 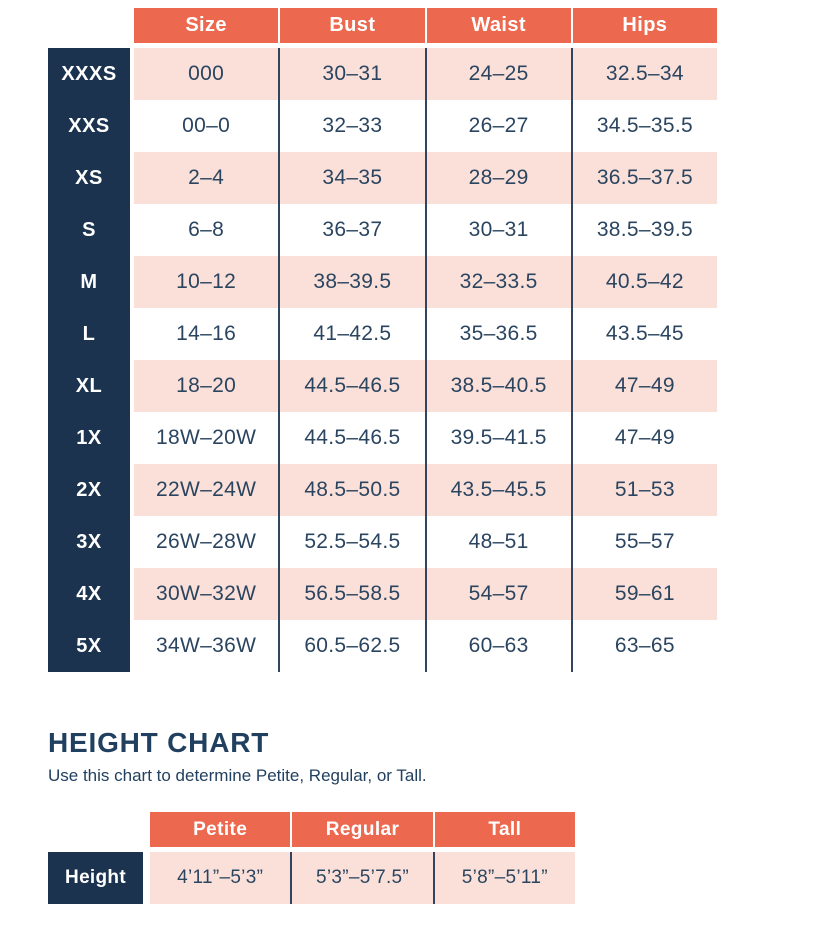 I want to click on row-label-height: Height, so click(x=95, y=878).